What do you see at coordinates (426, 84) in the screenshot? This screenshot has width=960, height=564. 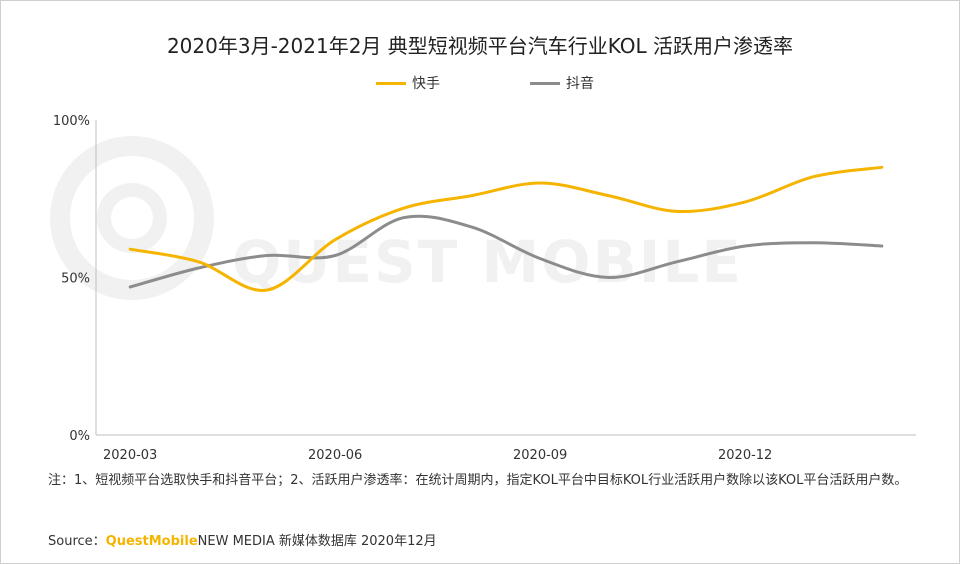 I see `legend-label-kuaishou: 快手` at bounding box center [426, 84].